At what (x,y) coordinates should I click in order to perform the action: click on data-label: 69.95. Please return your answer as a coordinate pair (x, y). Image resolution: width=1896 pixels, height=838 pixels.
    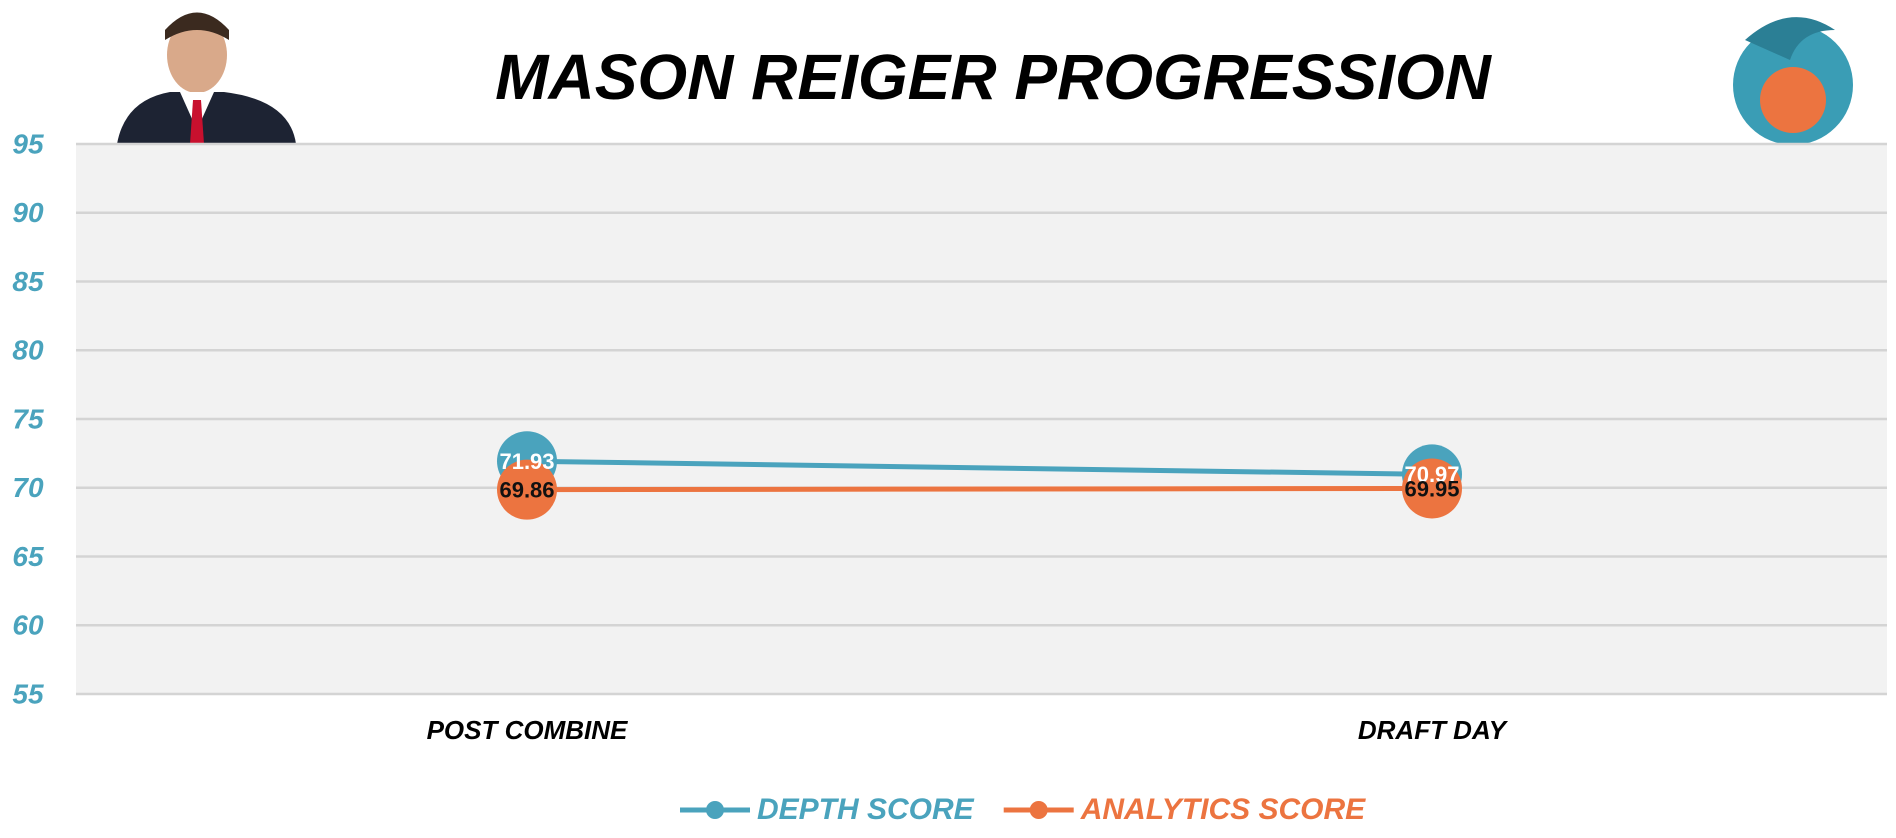
    Looking at the image, I should click on (1431, 488).